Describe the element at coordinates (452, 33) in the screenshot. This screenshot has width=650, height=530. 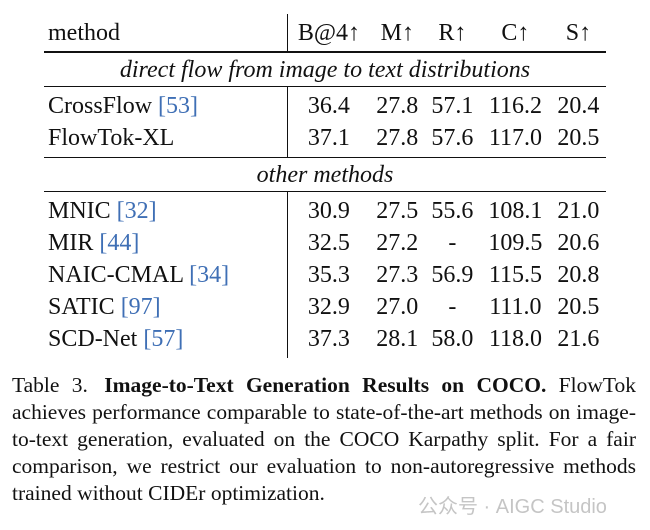
I see `header-rouge: R↑` at that location.